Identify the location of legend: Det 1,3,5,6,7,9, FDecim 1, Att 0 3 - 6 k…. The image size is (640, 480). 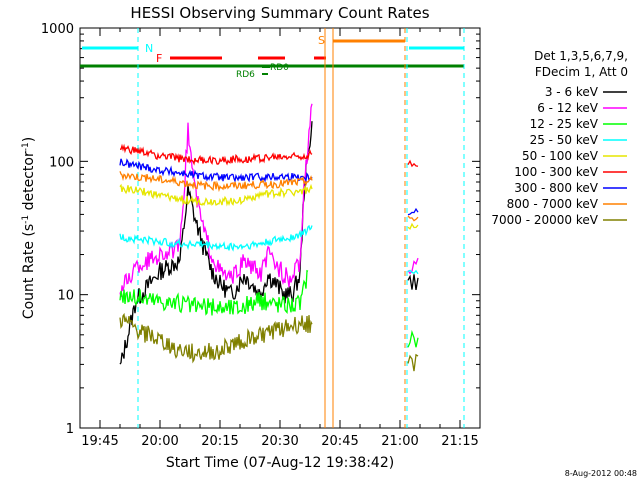
(559, 138).